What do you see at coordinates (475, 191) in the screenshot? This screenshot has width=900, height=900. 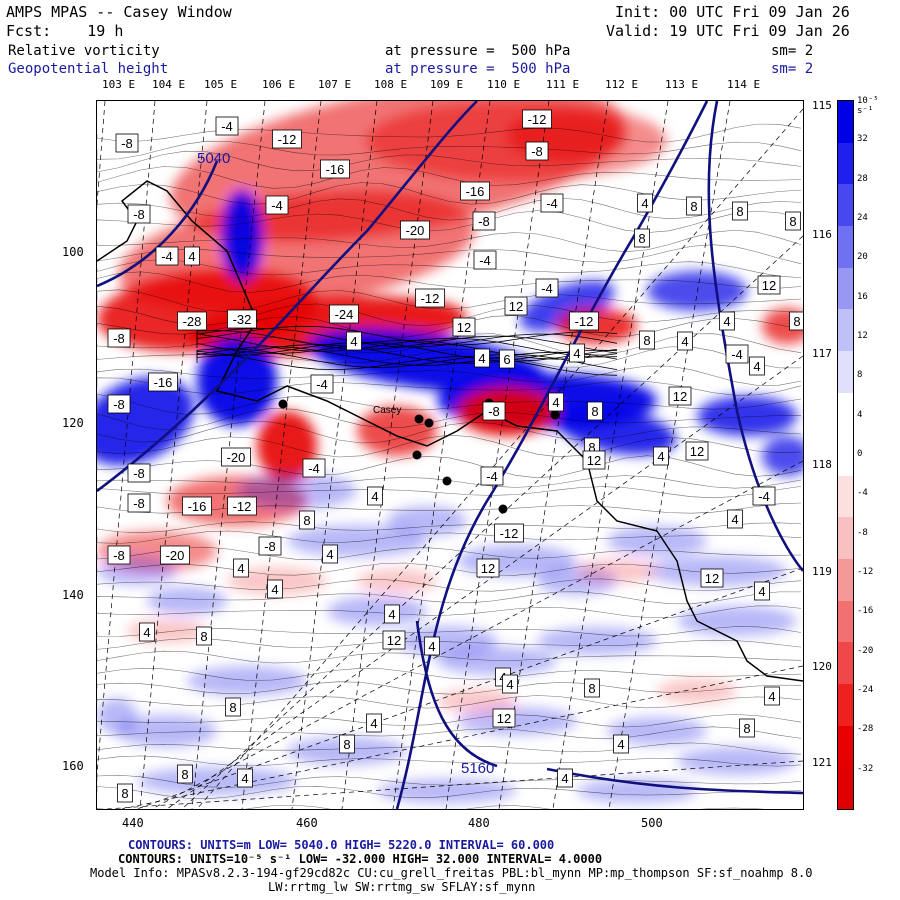 I see `svg-text: -16` at bounding box center [475, 191].